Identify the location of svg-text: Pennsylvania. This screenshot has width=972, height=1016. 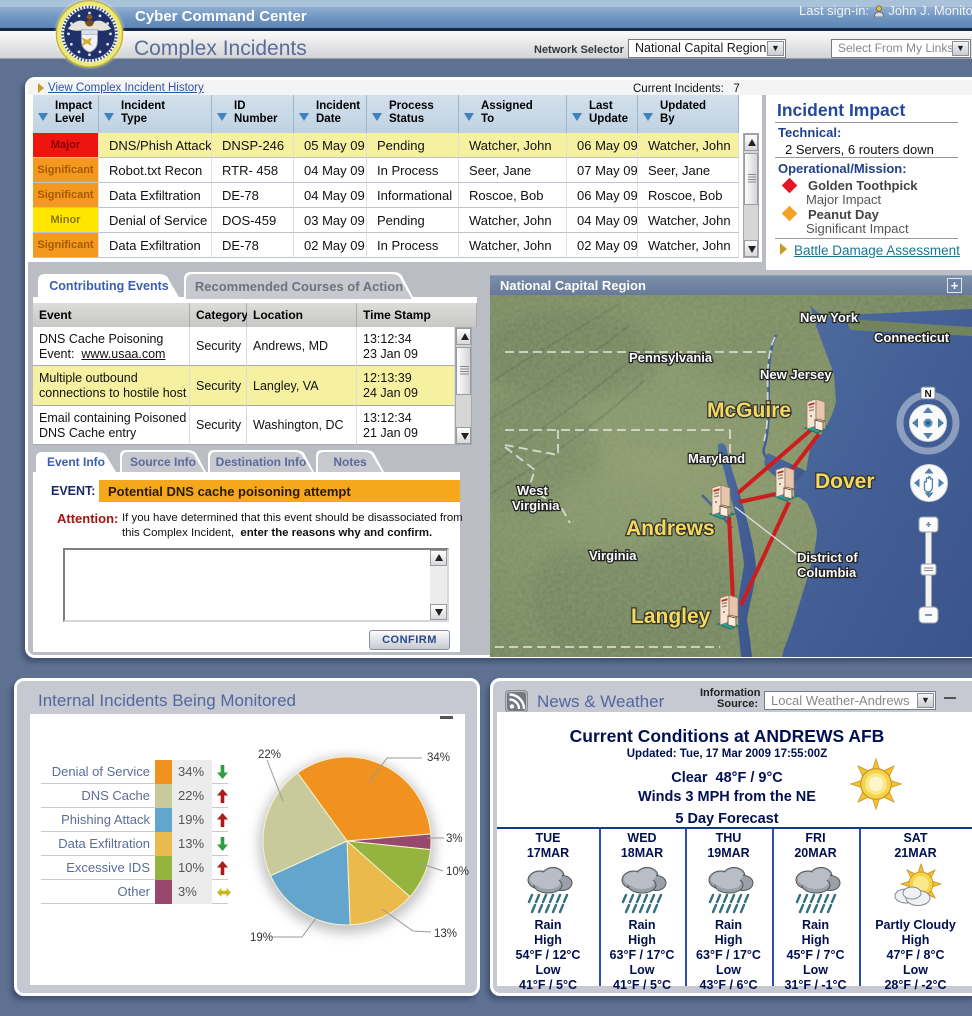
(671, 357).